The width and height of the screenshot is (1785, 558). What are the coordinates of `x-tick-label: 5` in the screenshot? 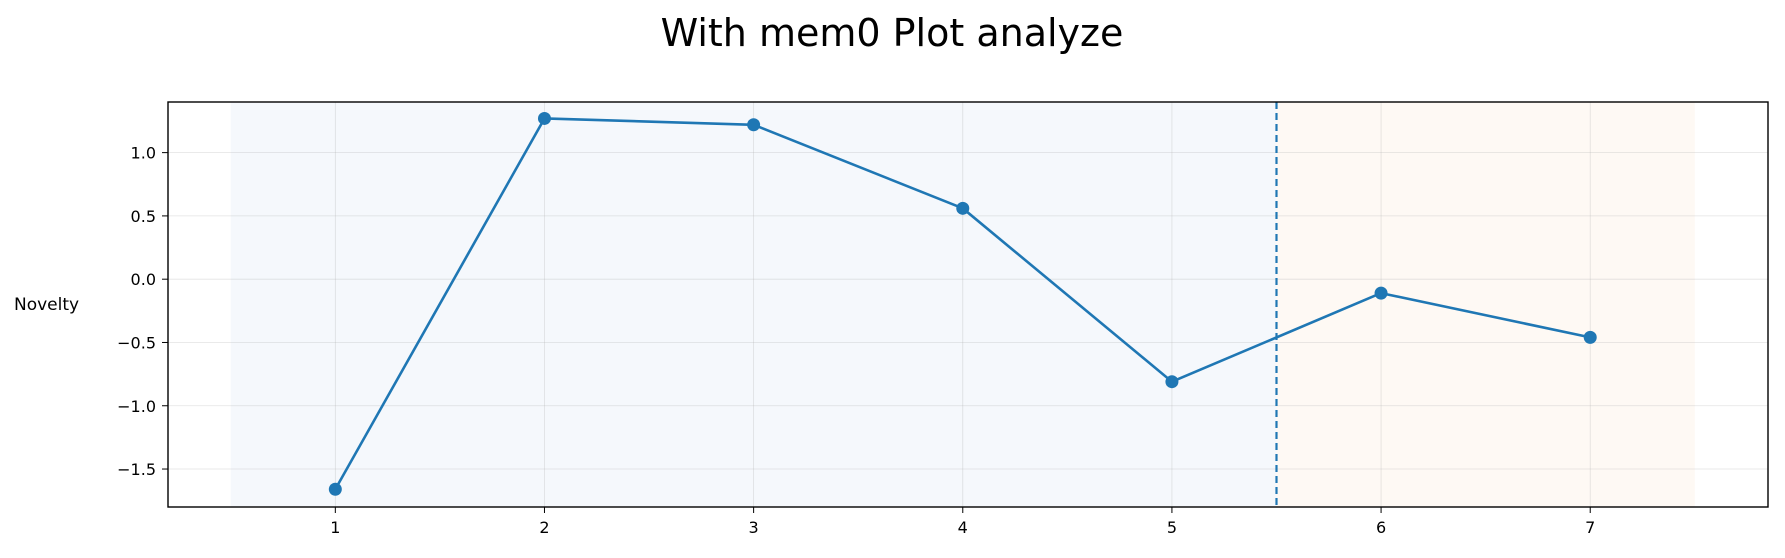 It's located at (1172, 527).